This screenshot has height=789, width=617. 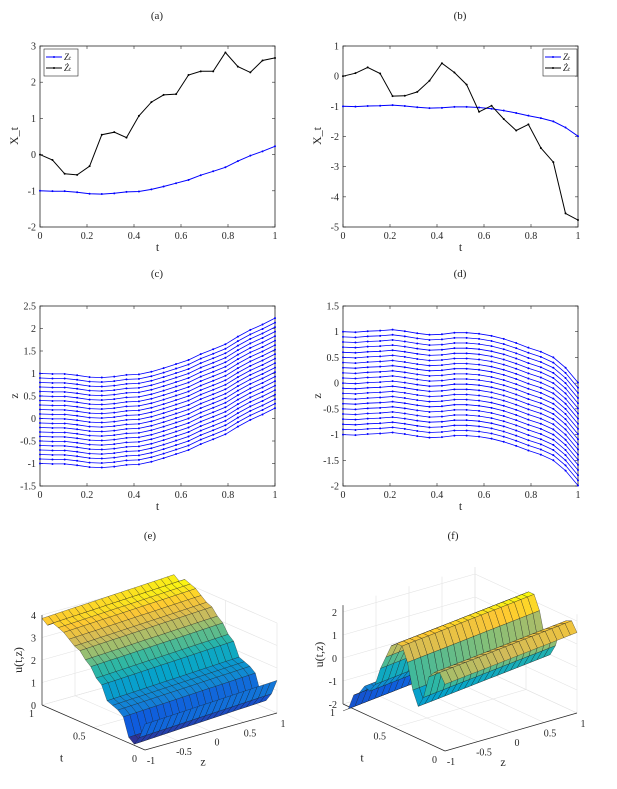 I want to click on trajectory-11-line, so click(x=157, y=388).